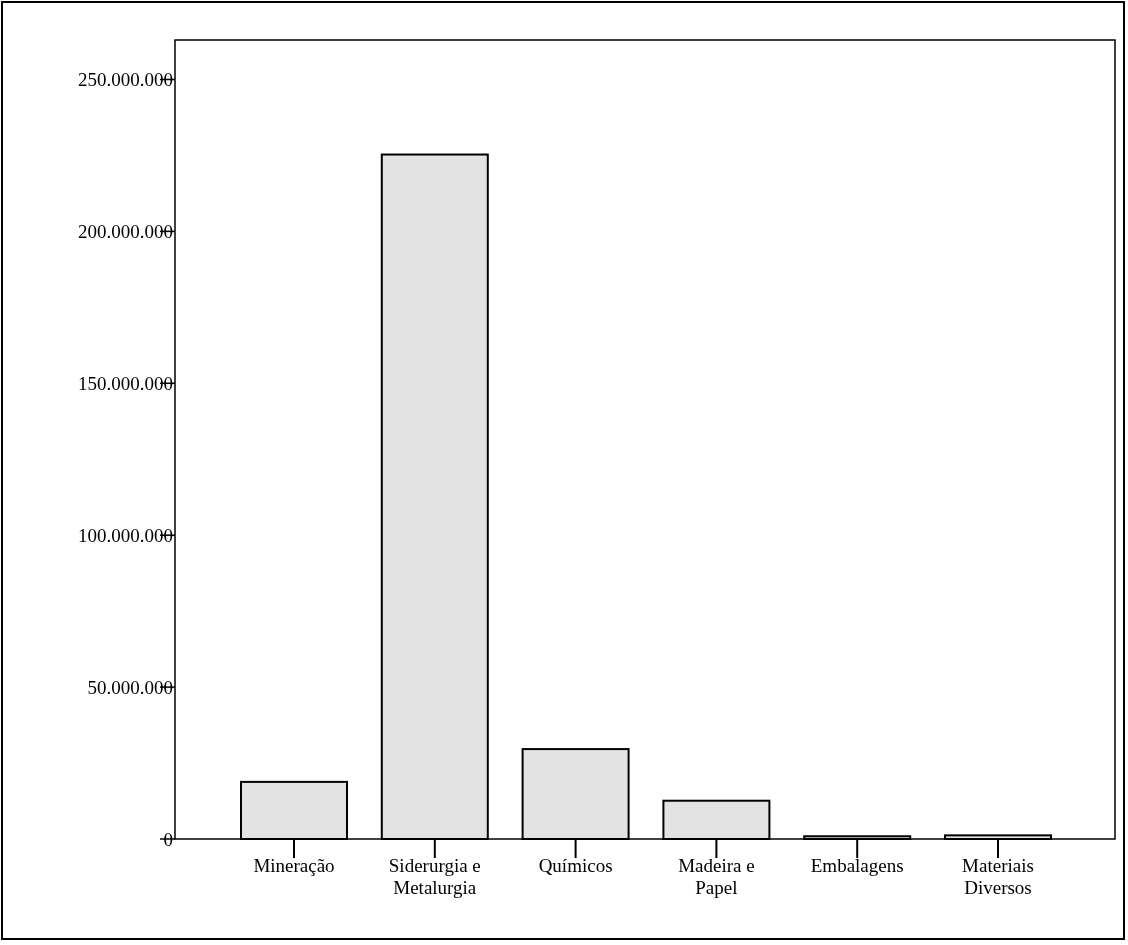 The width and height of the screenshot is (1128, 945). What do you see at coordinates (716, 876) in the screenshot?
I see `x-tick-label: Madeira e Papel` at bounding box center [716, 876].